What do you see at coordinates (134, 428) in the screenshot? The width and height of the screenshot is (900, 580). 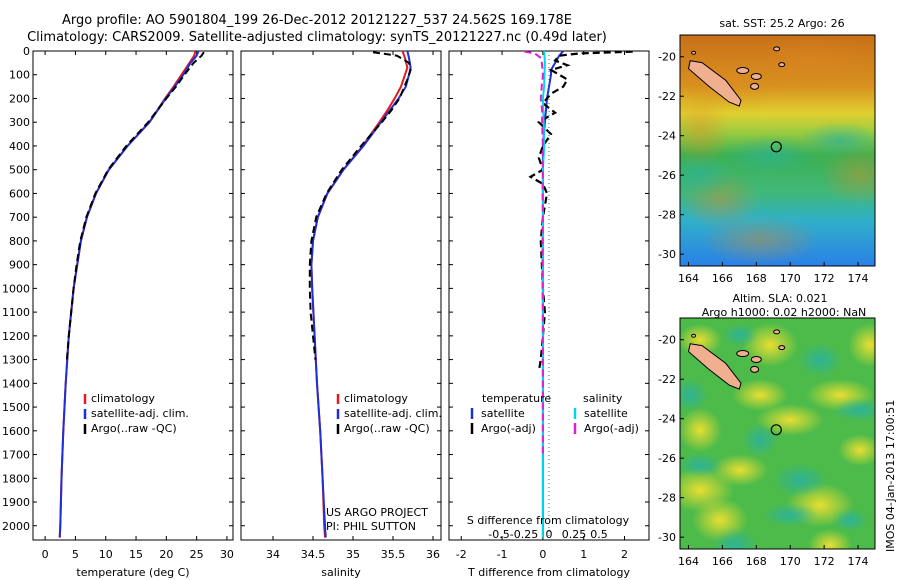 I see `temperature-legend-label: Argo(..raw -QC)` at bounding box center [134, 428].